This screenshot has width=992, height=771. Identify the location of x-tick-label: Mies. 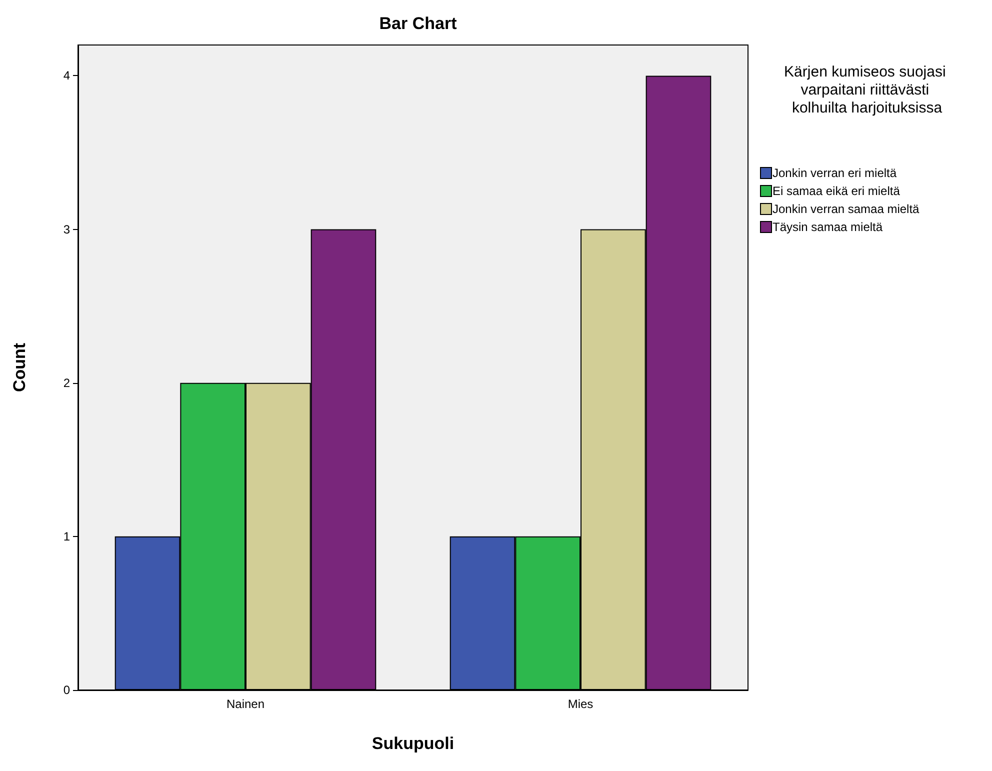
(581, 704).